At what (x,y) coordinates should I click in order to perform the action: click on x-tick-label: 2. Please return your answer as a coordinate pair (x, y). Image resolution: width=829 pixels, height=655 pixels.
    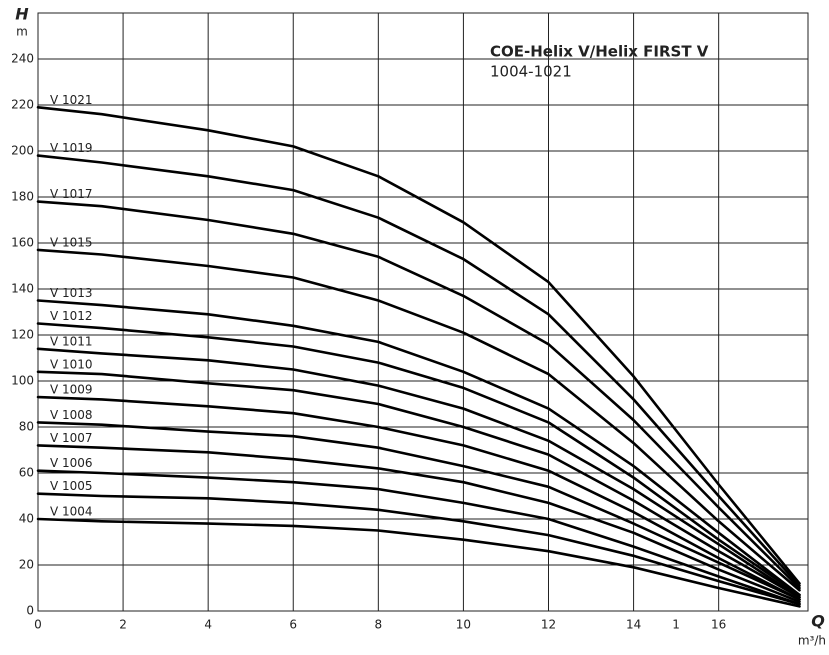
    Looking at the image, I should click on (123, 625).